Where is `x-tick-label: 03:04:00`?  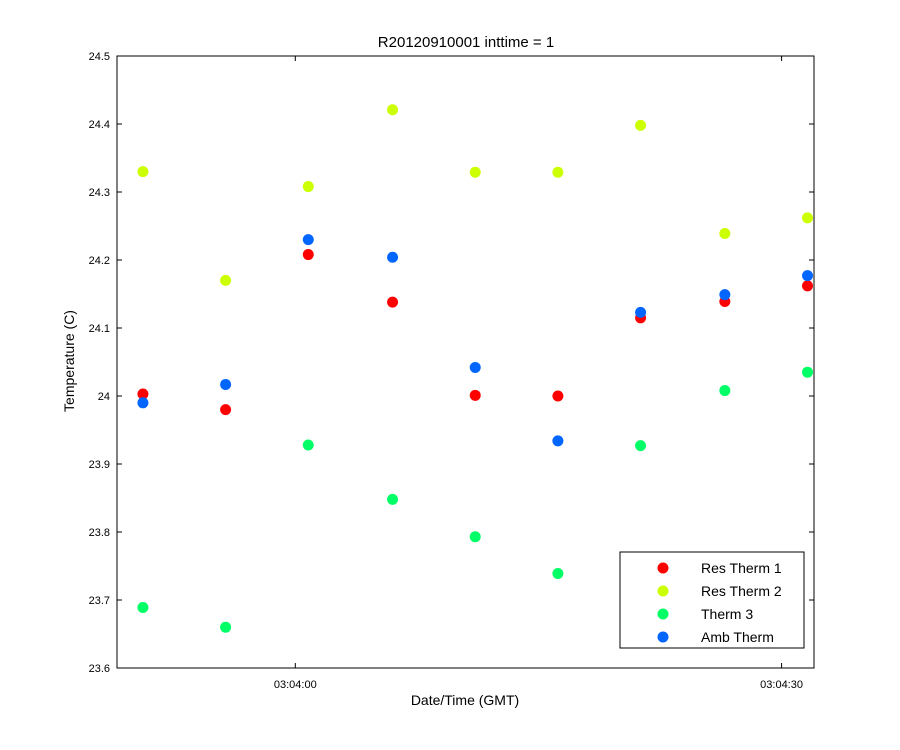 x-tick-label: 03:04:00 is located at coordinates (295, 685).